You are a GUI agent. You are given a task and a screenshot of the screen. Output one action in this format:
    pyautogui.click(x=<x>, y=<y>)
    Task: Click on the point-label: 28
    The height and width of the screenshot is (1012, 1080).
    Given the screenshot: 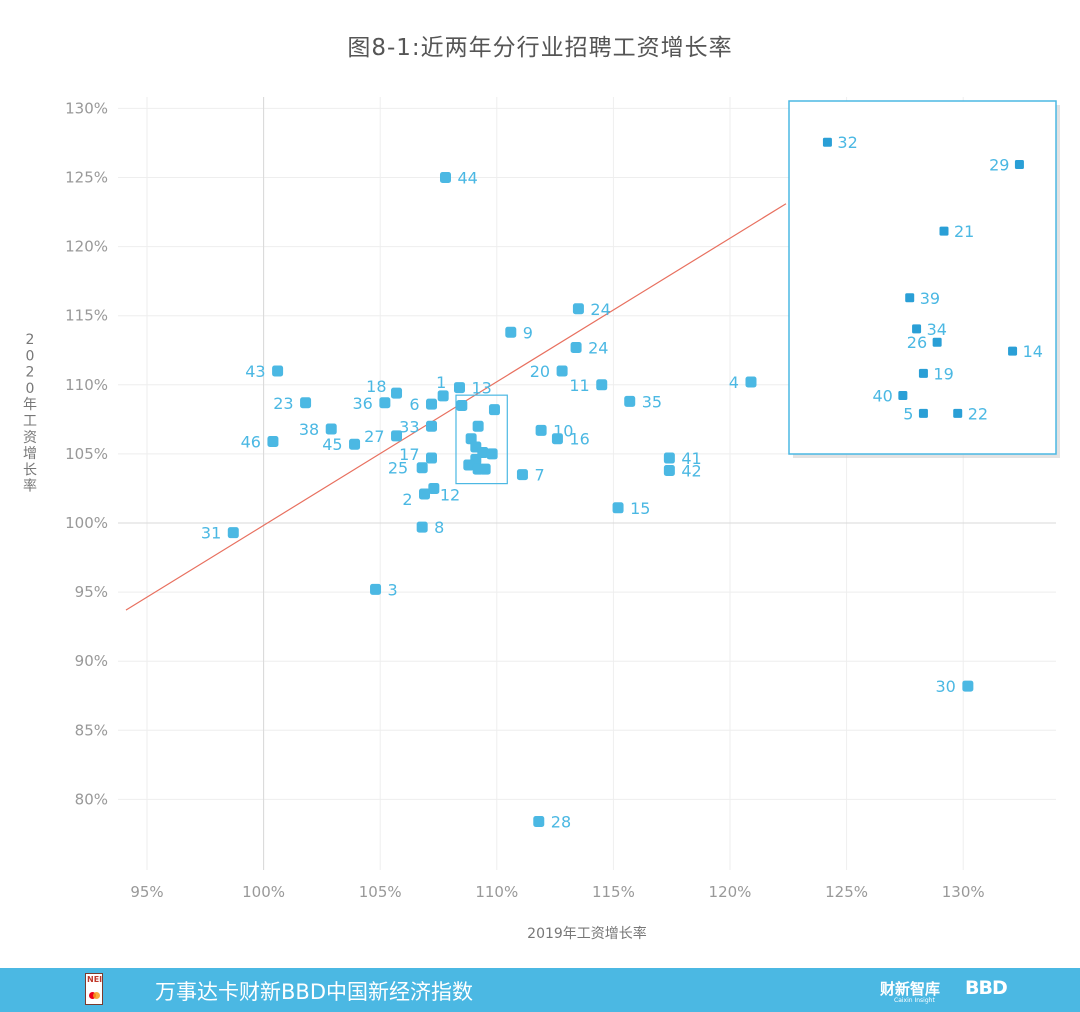 What is the action you would take?
    pyautogui.click(x=561, y=822)
    